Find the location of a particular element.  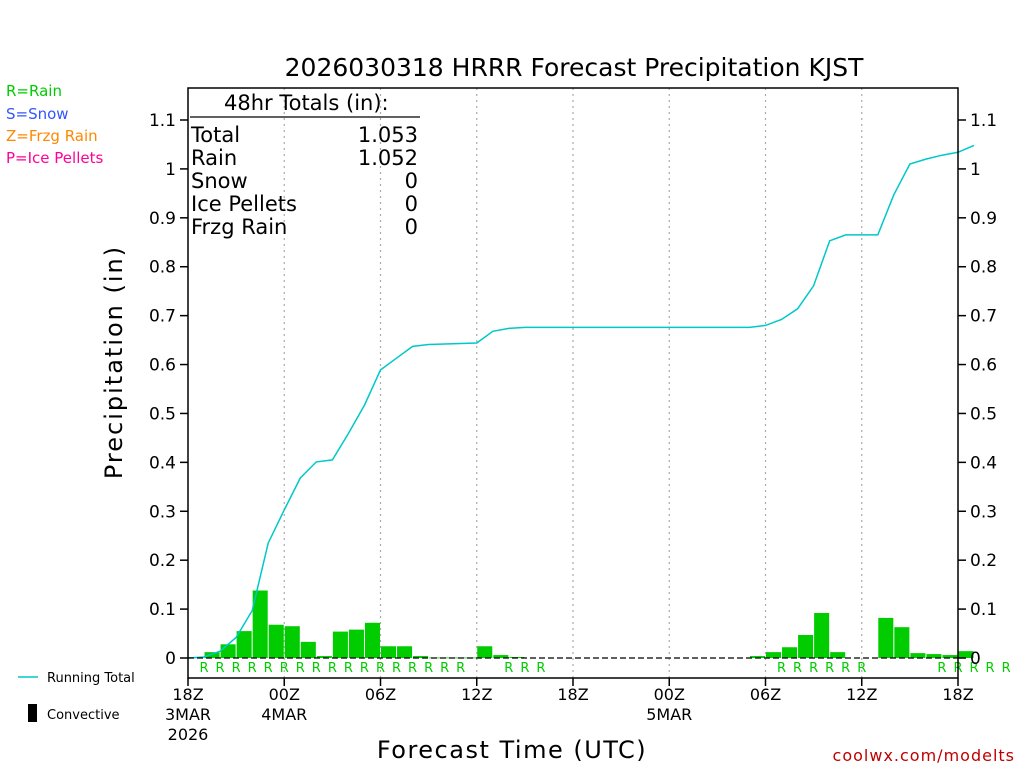

x-tick-label-3: 12Z is located at coordinates (476, 694).